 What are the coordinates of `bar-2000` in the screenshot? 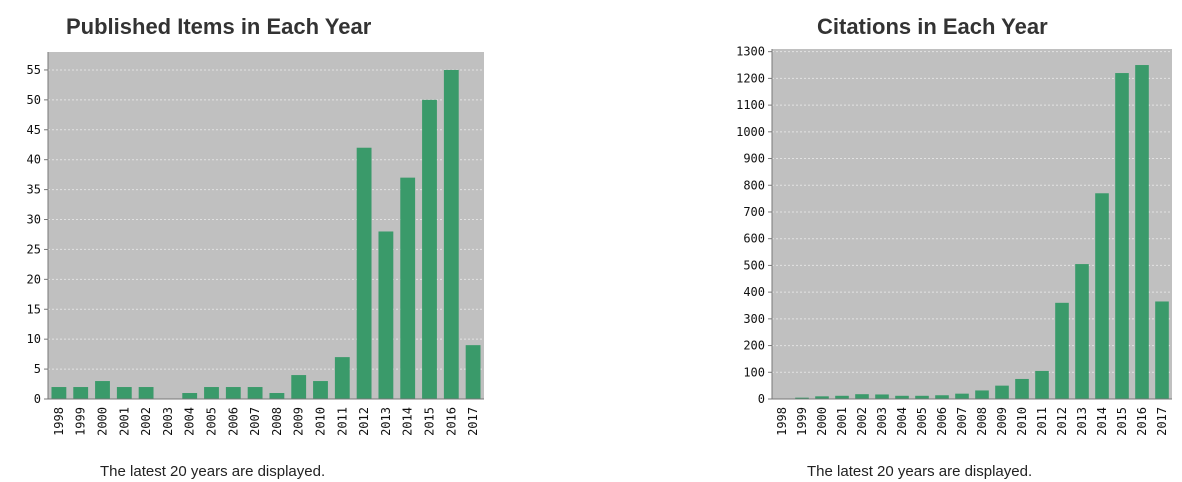 It's located at (102, 390).